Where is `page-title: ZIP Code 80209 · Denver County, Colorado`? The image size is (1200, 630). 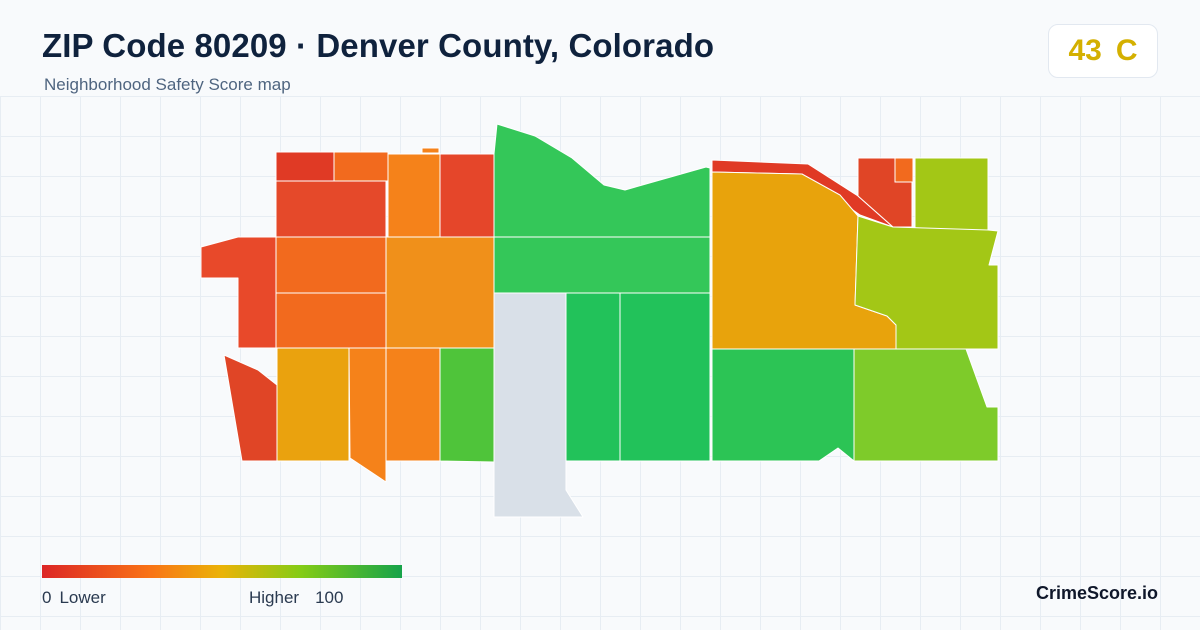 page-title: ZIP Code 80209 · Denver County, Colorado is located at coordinates (378, 45).